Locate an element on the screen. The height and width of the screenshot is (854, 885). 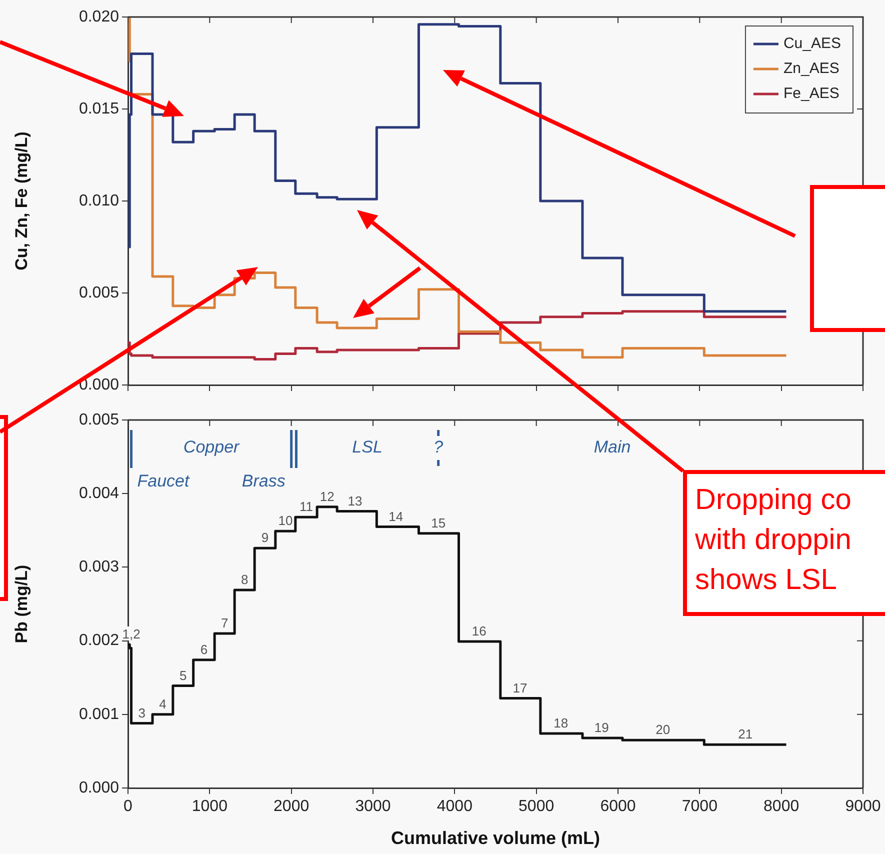
annotation: shows LSL is located at coordinates (766, 580).